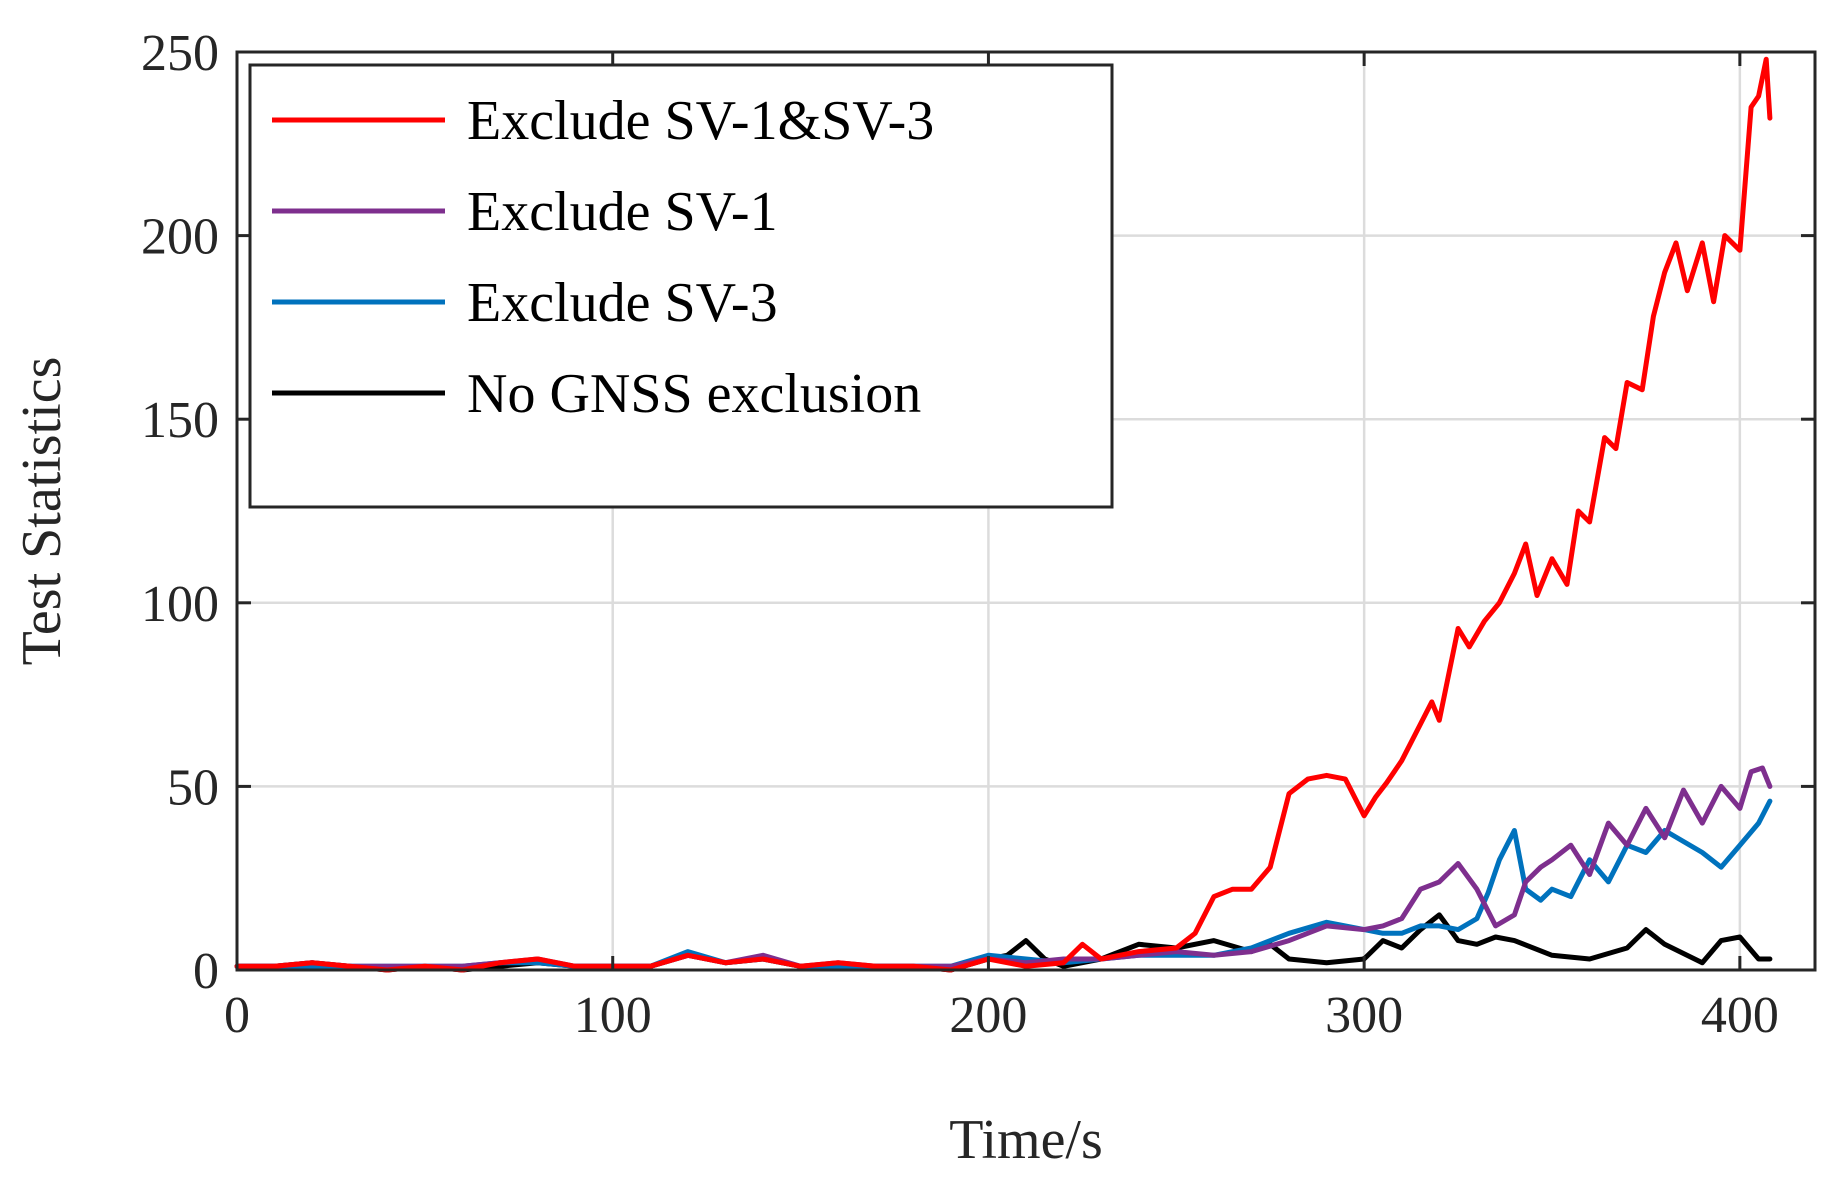 The height and width of the screenshot is (1185, 1827). What do you see at coordinates (694, 394) in the screenshot?
I see `legend-label: No GNSS exclusion` at bounding box center [694, 394].